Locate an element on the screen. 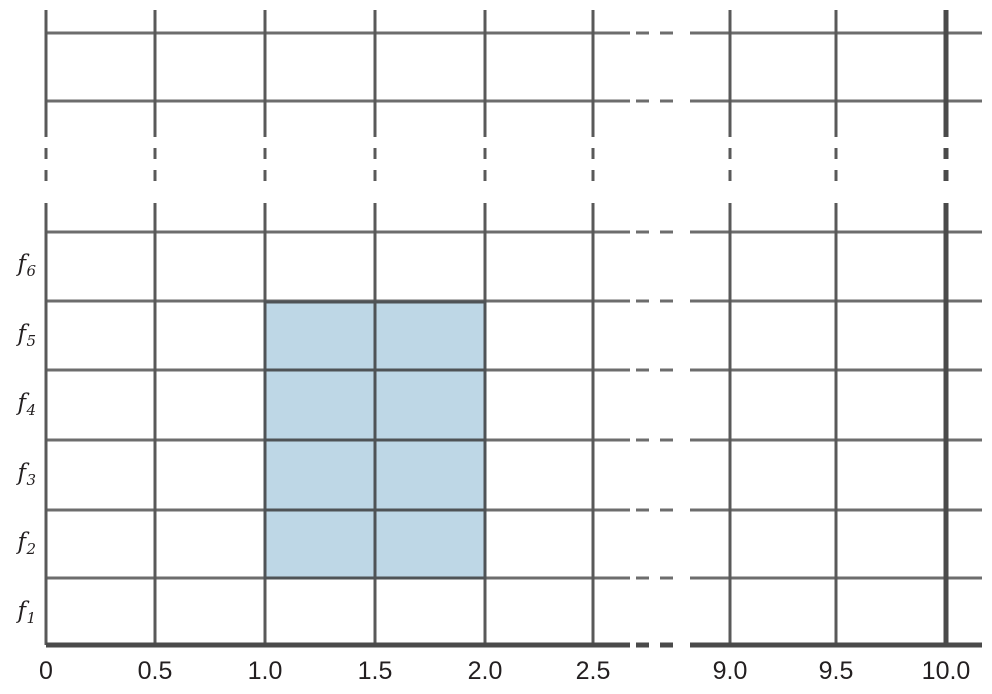  x-tick-label-0: 0 is located at coordinates (46, 671).